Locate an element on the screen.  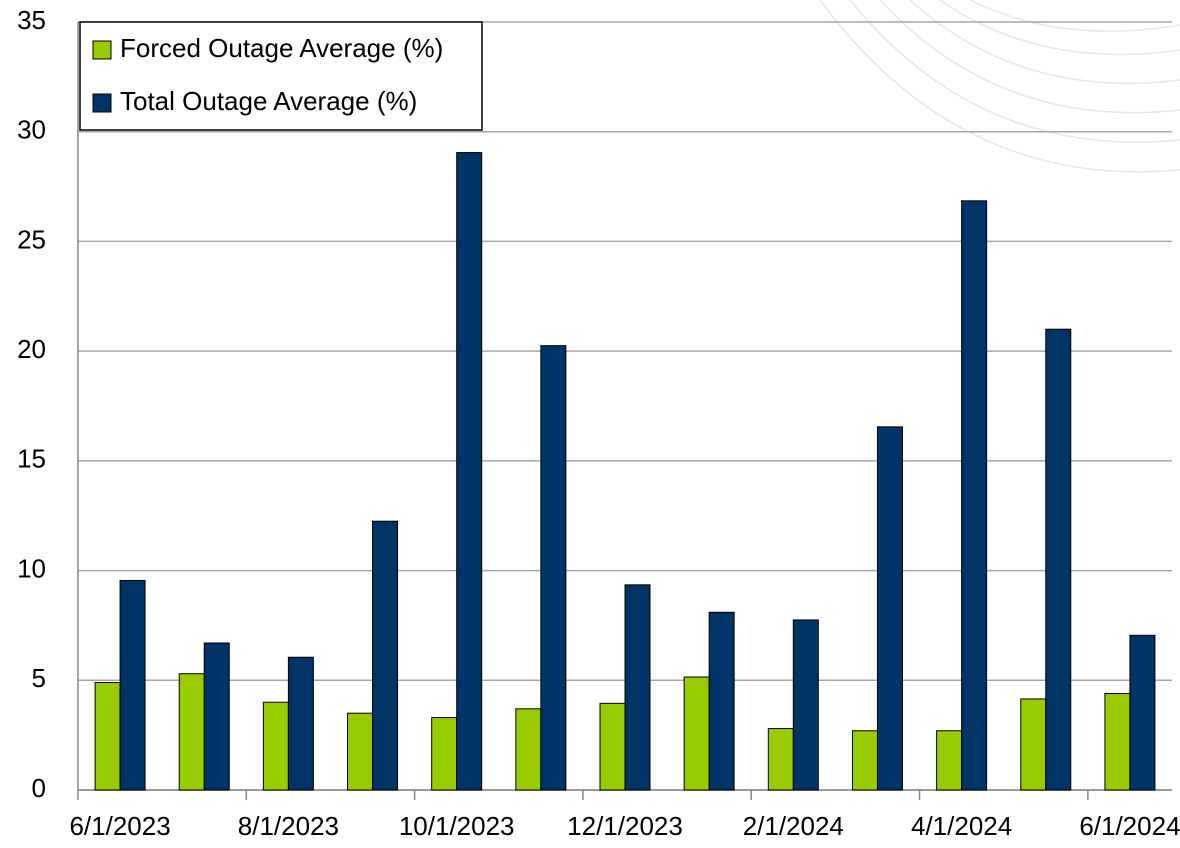
x-tick-label: 10/1/2023 is located at coordinates (457, 826).